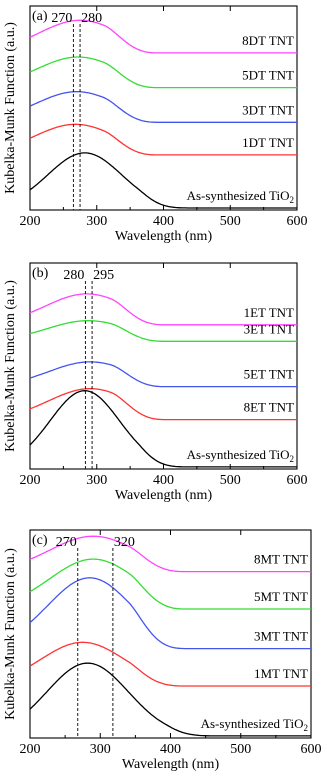 The image size is (327, 784). I want to click on series-label-3: 5ET TNT, so click(269, 374).